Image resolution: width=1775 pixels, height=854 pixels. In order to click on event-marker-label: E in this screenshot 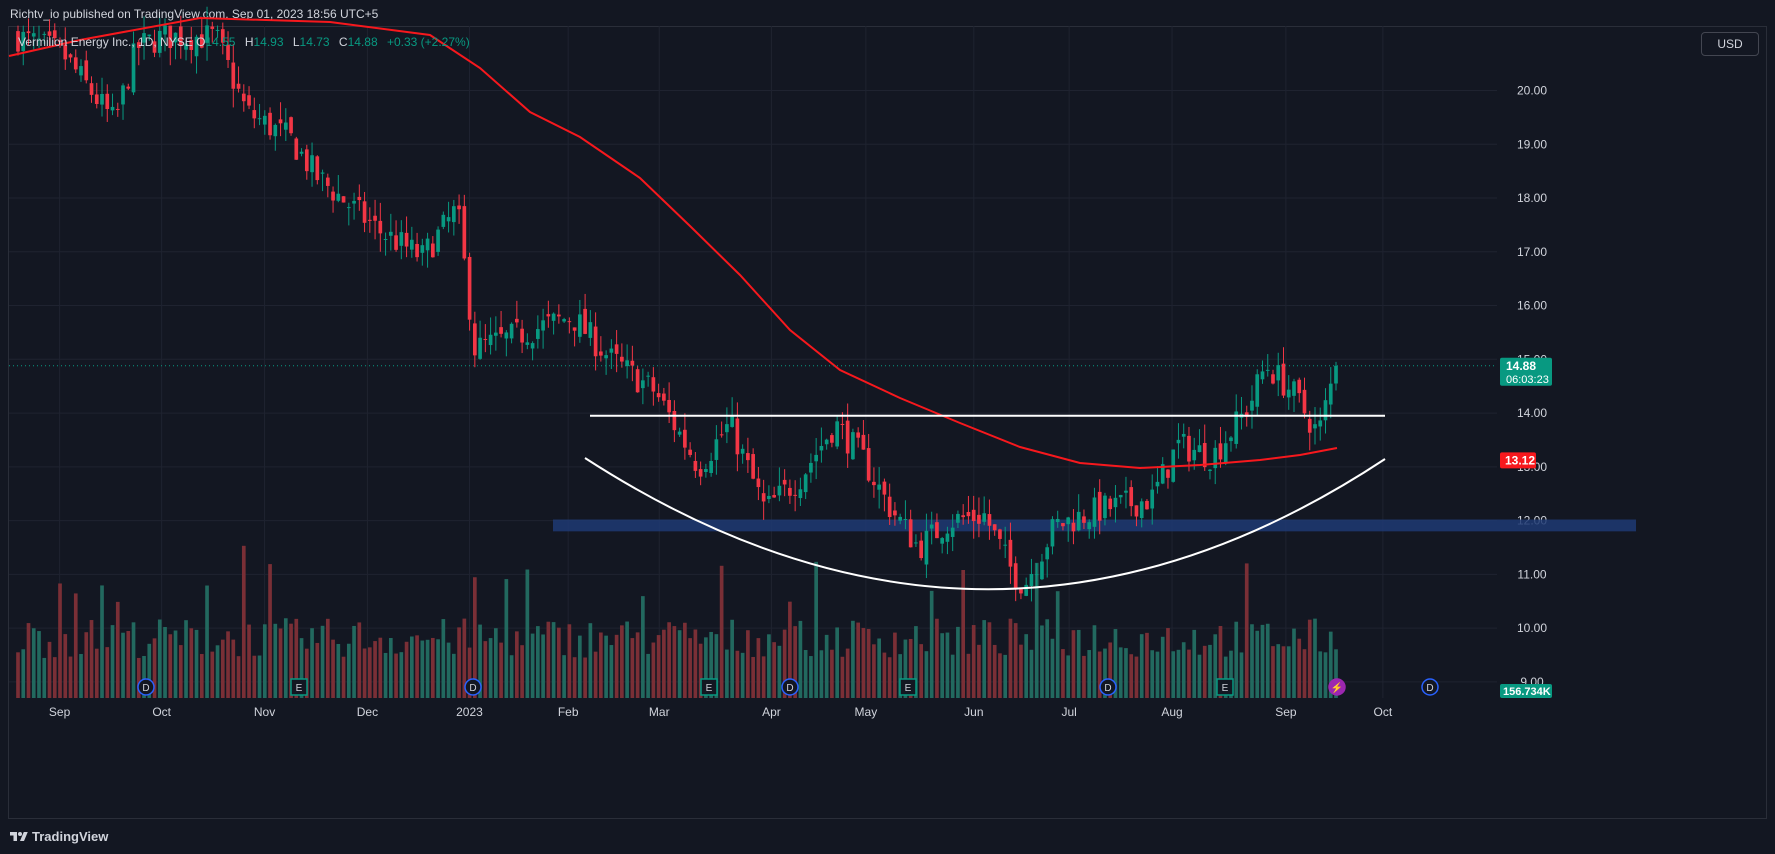, I will do `click(1225, 688)`.